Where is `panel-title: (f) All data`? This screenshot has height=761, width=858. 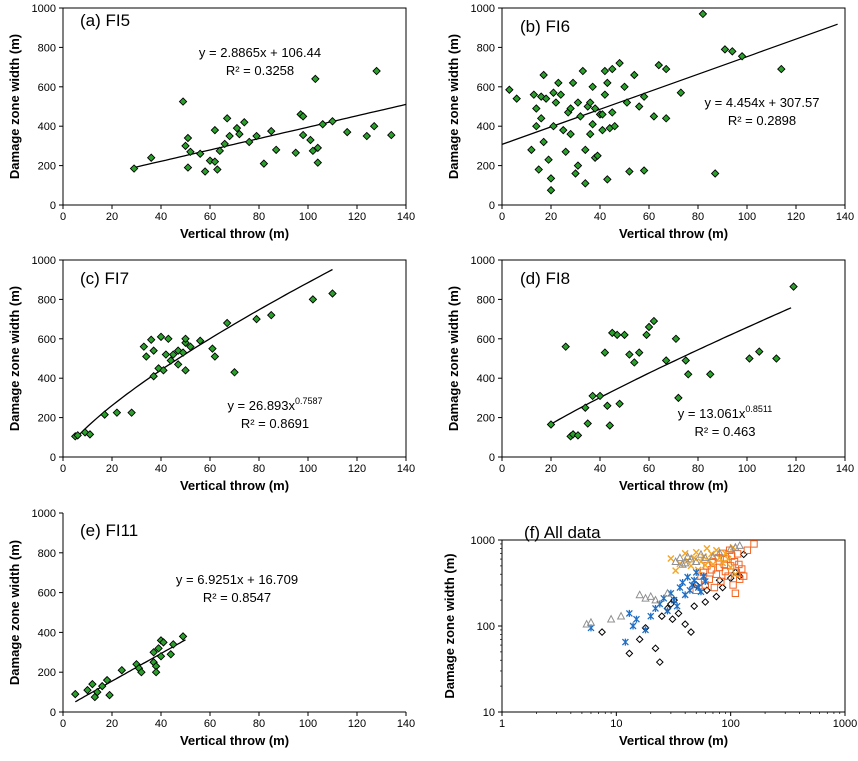 panel-title: (f) All data is located at coordinates (562, 532).